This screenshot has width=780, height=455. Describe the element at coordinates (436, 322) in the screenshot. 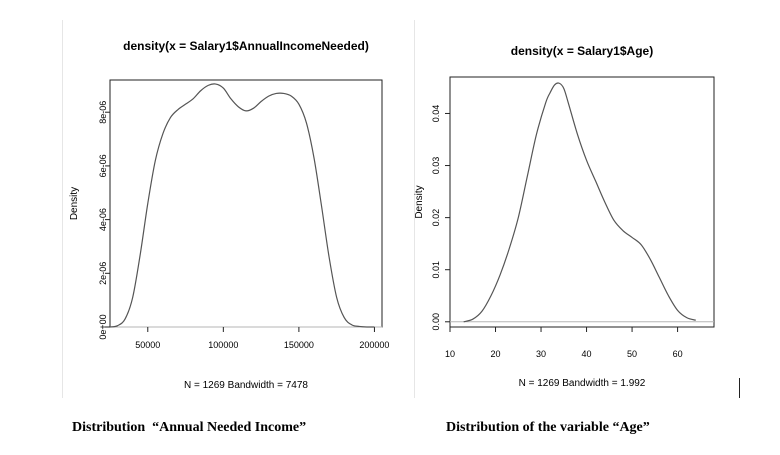

I see `y-tick-label: 0.00` at that location.